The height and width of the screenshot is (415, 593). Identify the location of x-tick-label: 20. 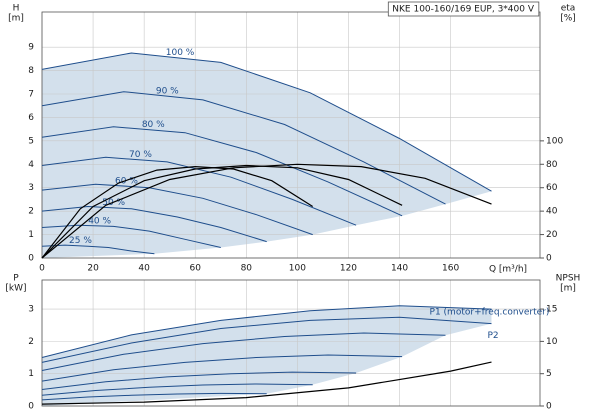
(93, 269).